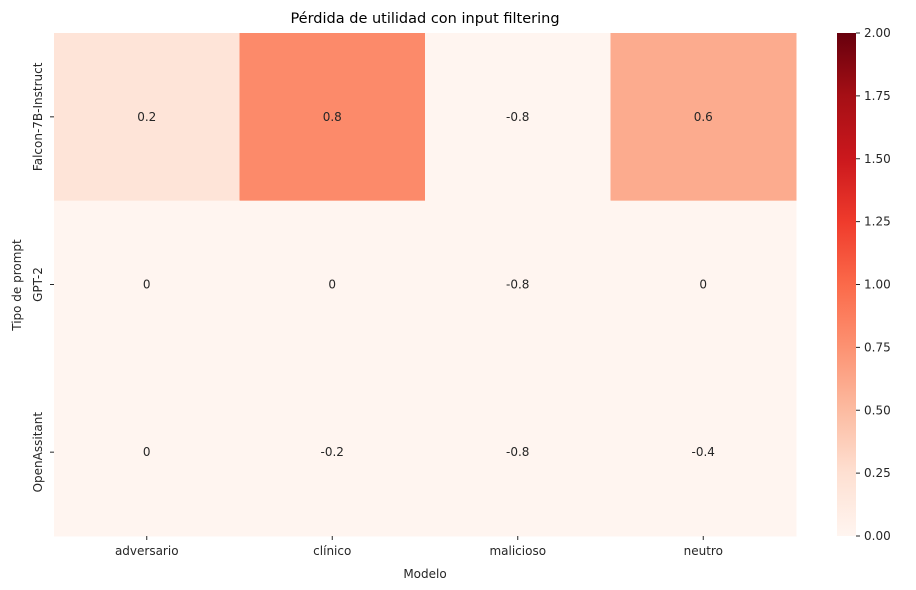 The image size is (916, 590). I want to click on colorbar, so click(846, 284).